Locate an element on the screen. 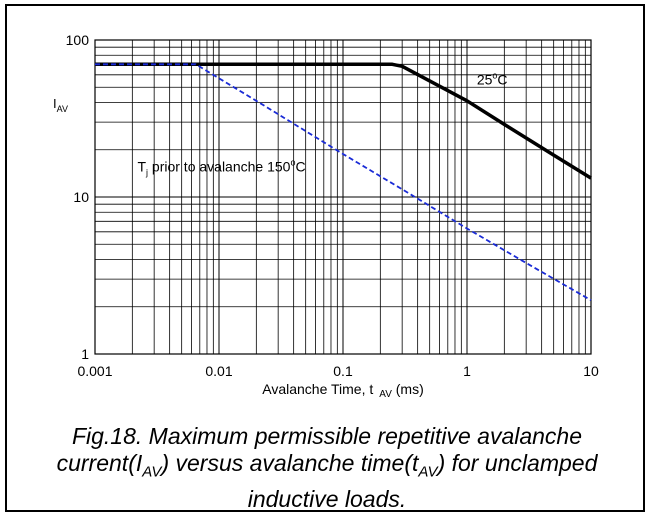  caption-line-3: inductive loads. is located at coordinates (327, 498).